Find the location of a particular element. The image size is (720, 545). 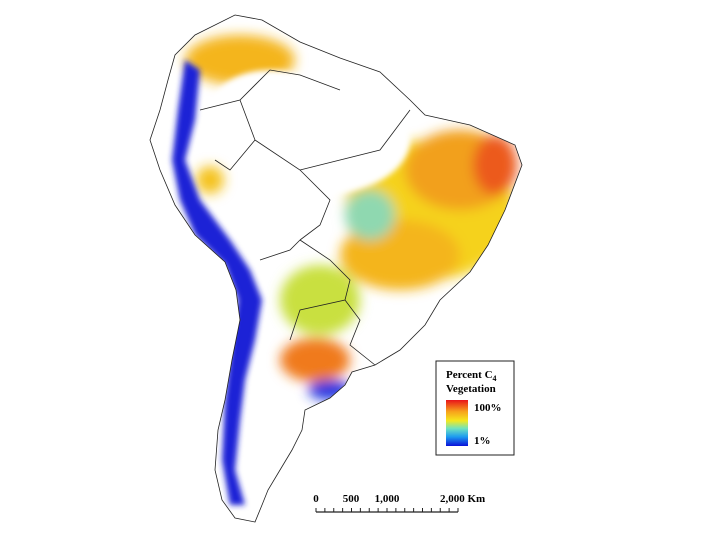

scale-label: 0 is located at coordinates (316, 499).